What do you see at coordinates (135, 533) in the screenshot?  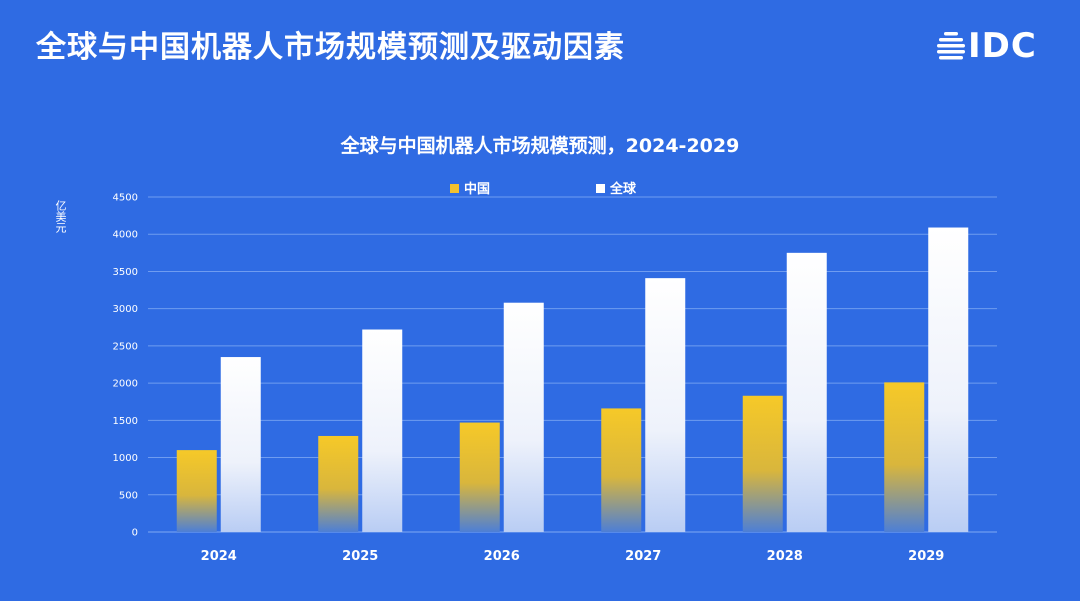 I see `y-tick-label: 0` at bounding box center [135, 533].